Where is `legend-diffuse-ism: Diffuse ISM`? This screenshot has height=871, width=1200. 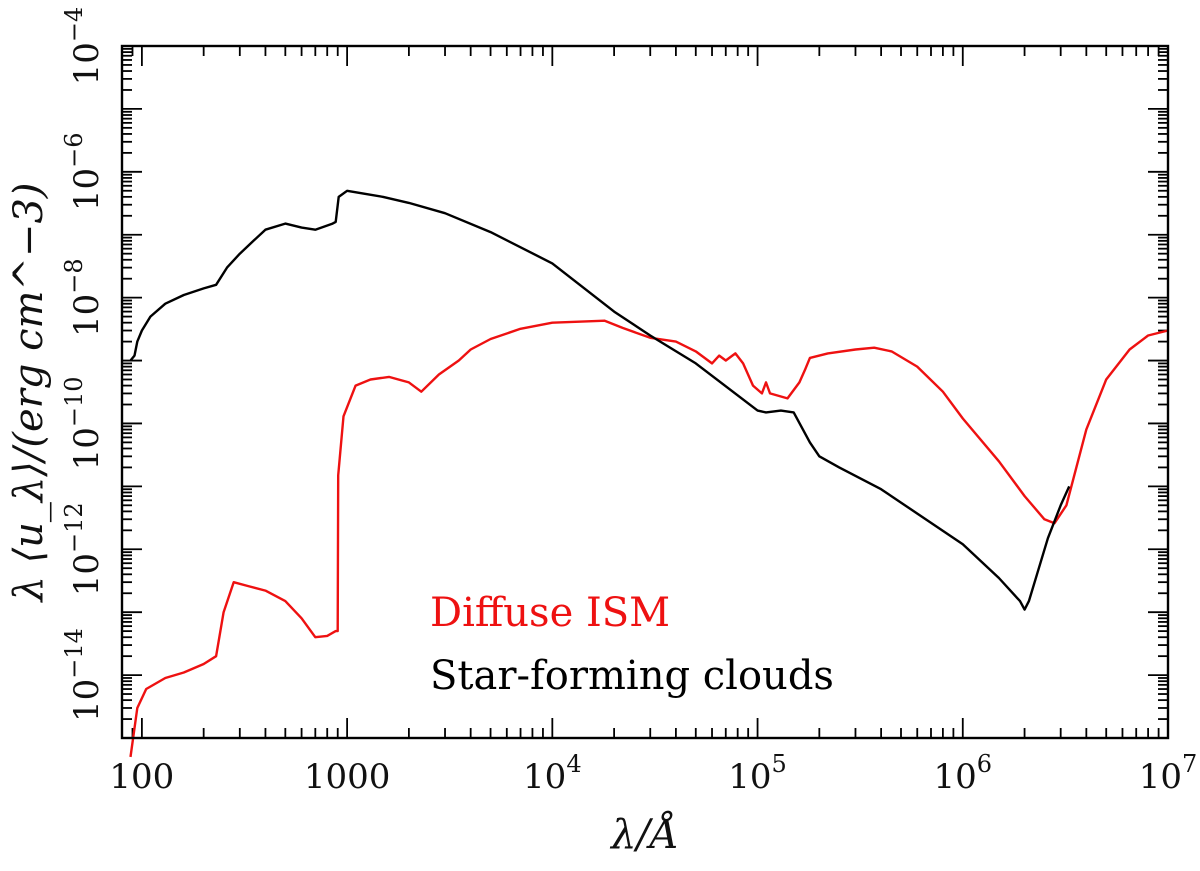 legend-diffuse-ism: Diffuse ISM is located at coordinates (550, 613).